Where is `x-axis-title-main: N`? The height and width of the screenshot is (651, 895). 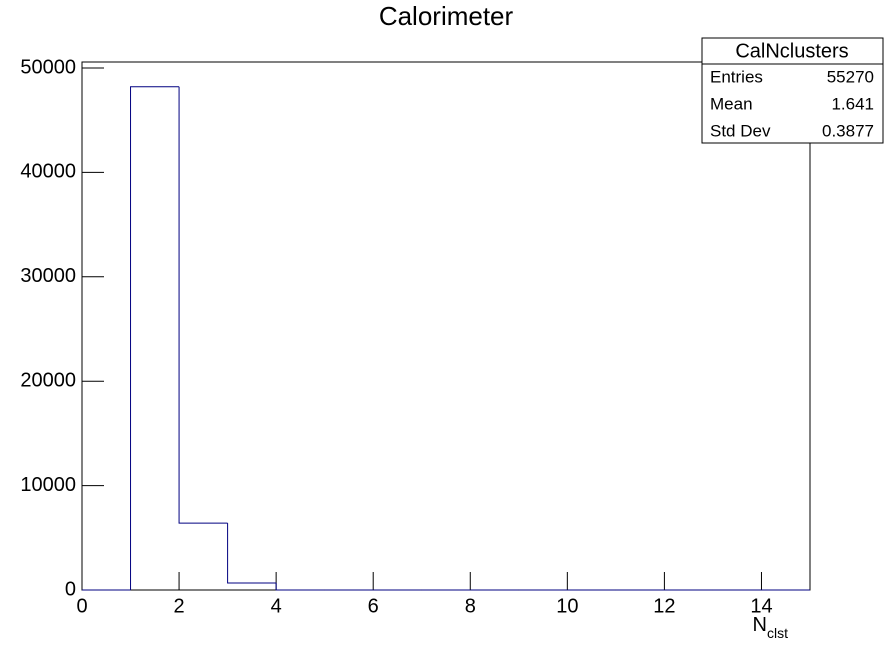
x-axis-title-main: N is located at coordinates (760, 625).